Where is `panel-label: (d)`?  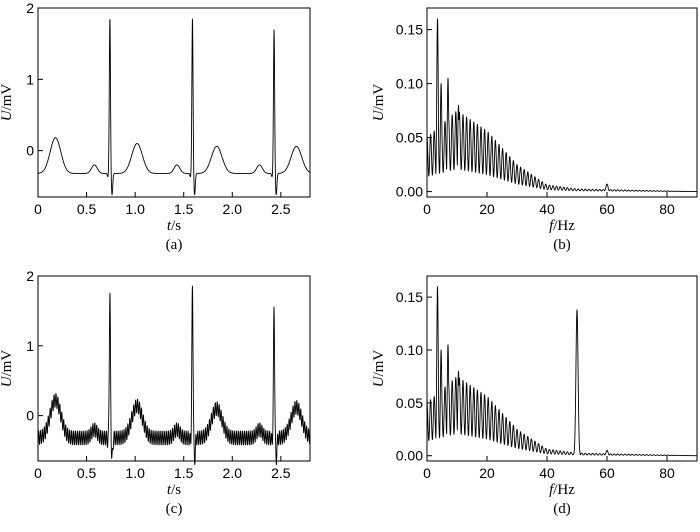
panel-label: (d) is located at coordinates (562, 509).